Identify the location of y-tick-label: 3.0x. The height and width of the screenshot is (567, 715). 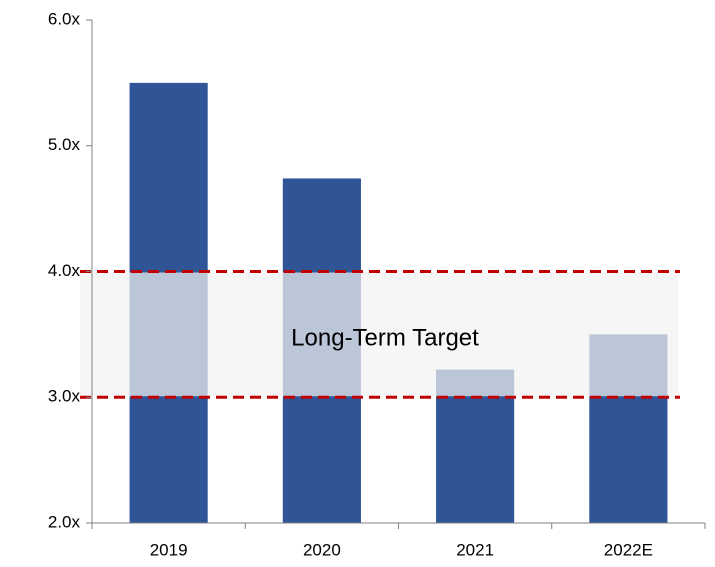
(64, 396).